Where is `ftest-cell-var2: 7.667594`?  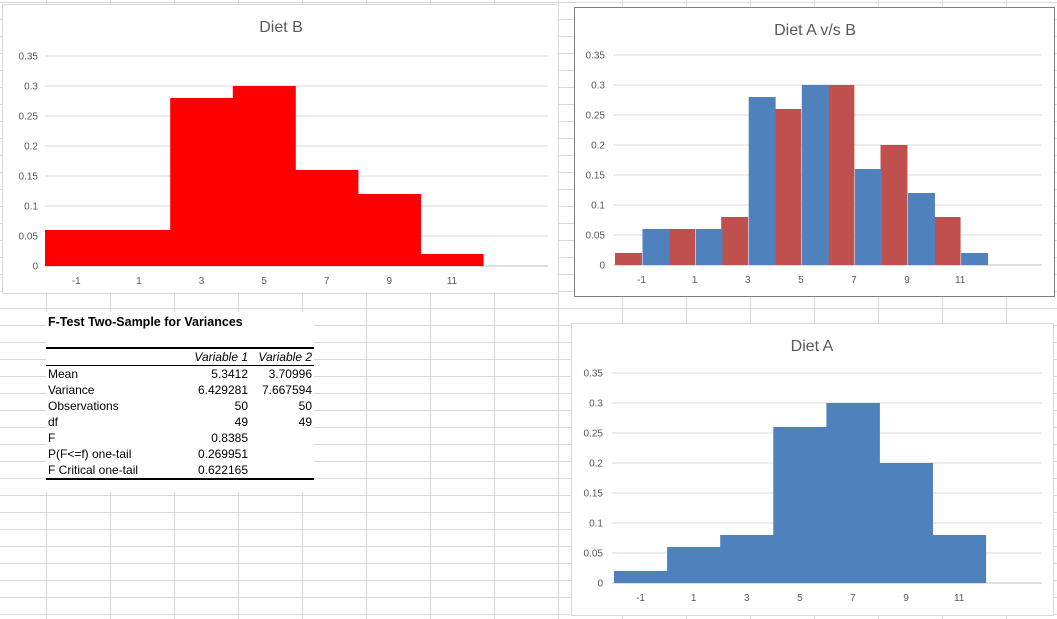 ftest-cell-var2: 7.667594 is located at coordinates (286, 390).